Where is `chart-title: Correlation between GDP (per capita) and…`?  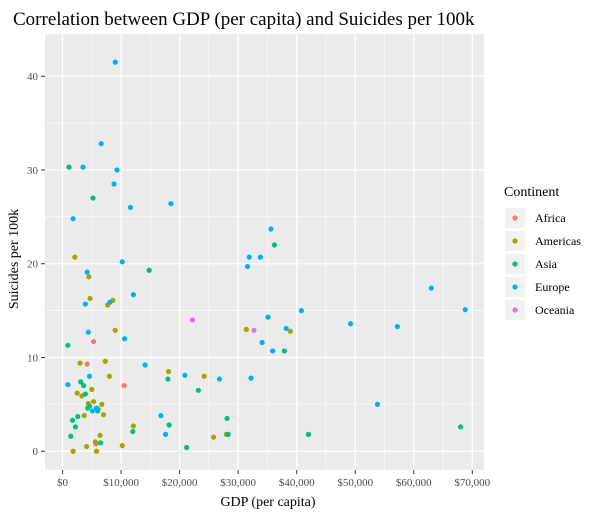 chart-title: Correlation between GDP (per capita) and… is located at coordinates (244, 19).